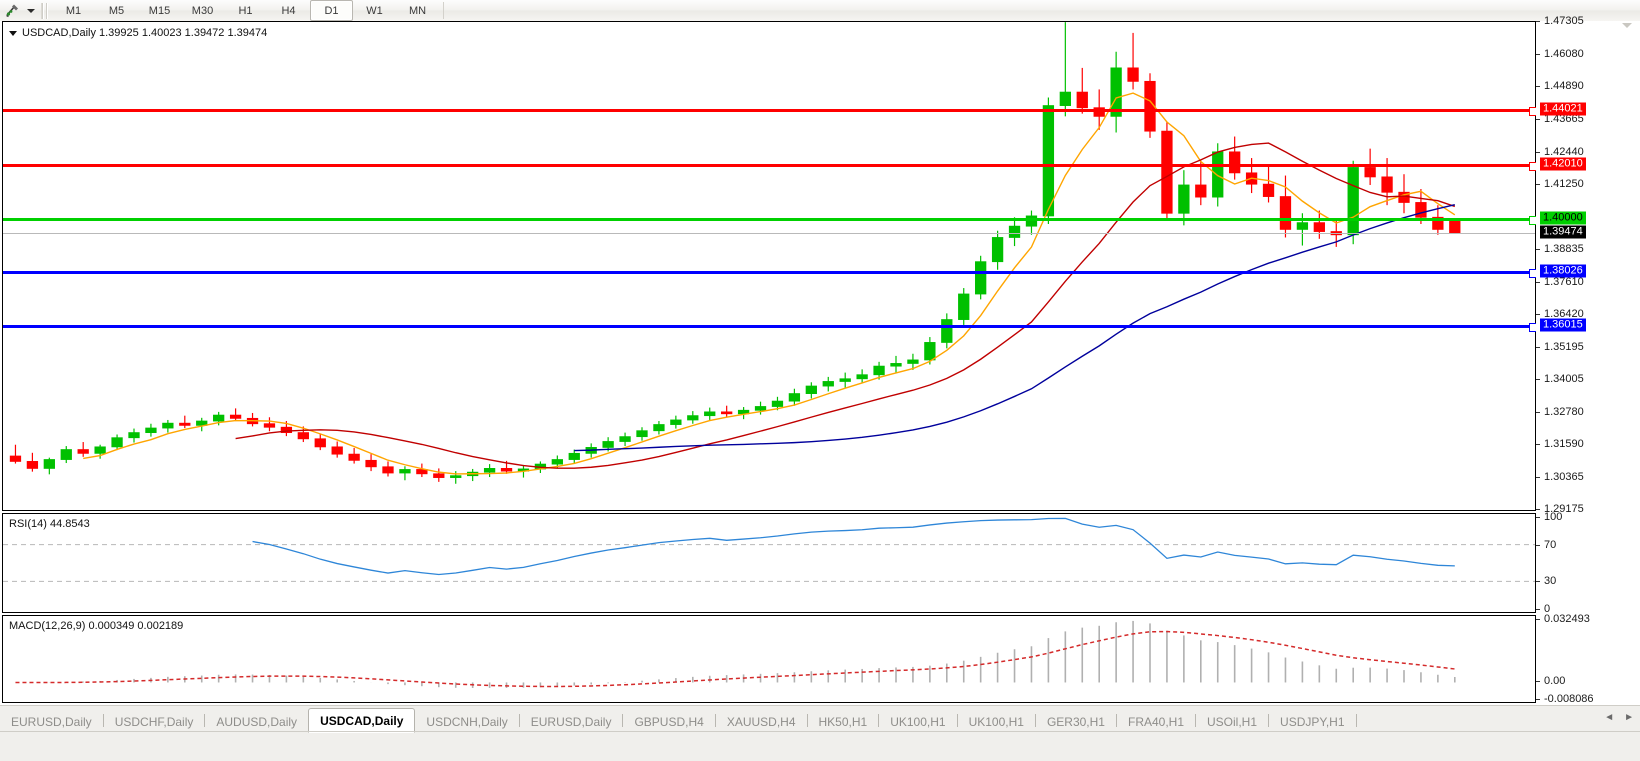 This screenshot has height=761, width=1640. I want to click on rsi-pane: RSI(14) 44.8543, so click(769, 563).